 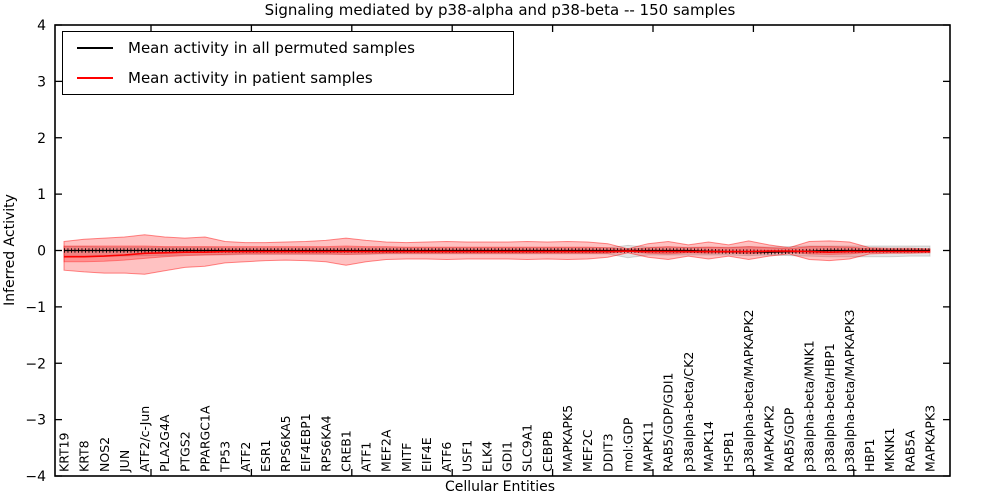 I want to click on y-tick-label: −3, so click(x=35, y=421).